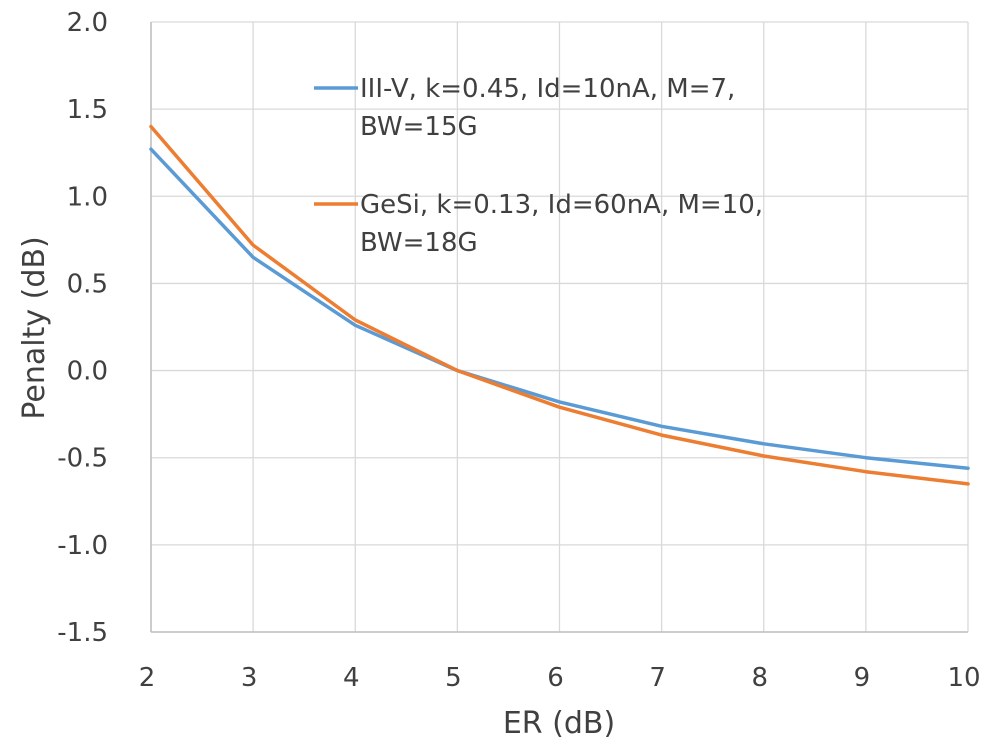 This screenshot has width=987, height=745. I want to click on y-tick-label: -0.5, so click(82, 459).